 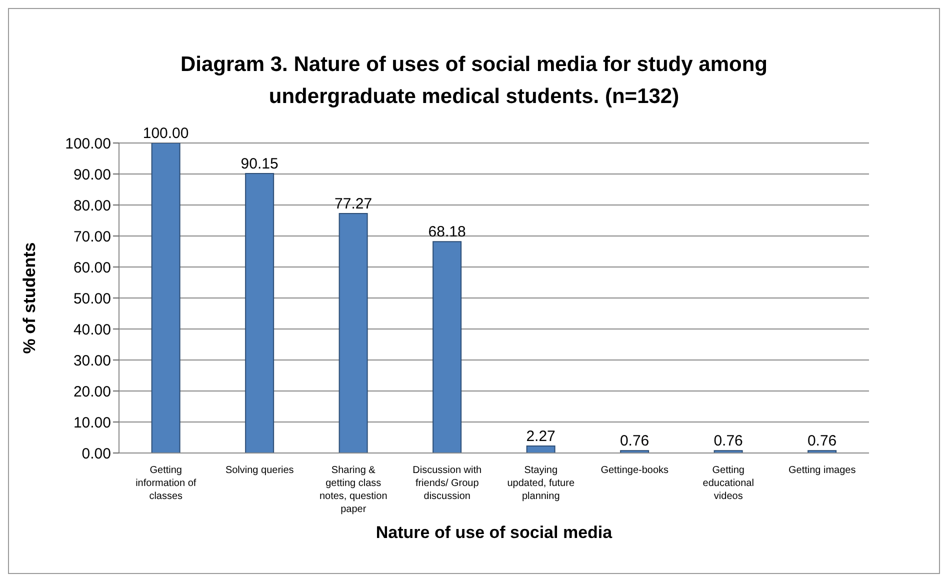 I want to click on x-tick-label: Sharing & getting class notes, question paper, so click(x=353, y=490).